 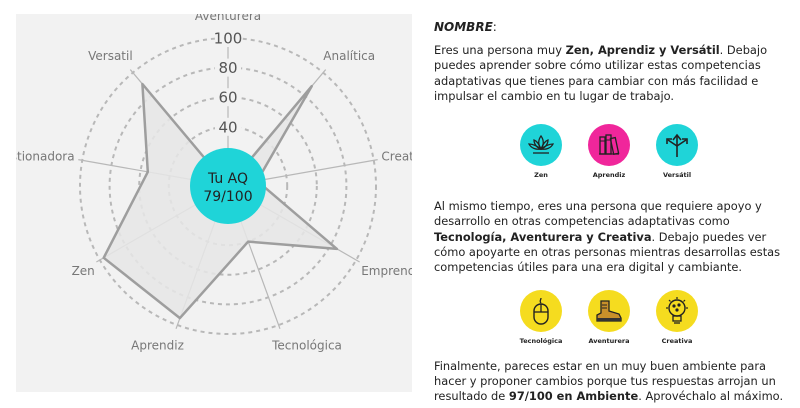 I want to click on name-suffix: :, so click(x=494, y=27).